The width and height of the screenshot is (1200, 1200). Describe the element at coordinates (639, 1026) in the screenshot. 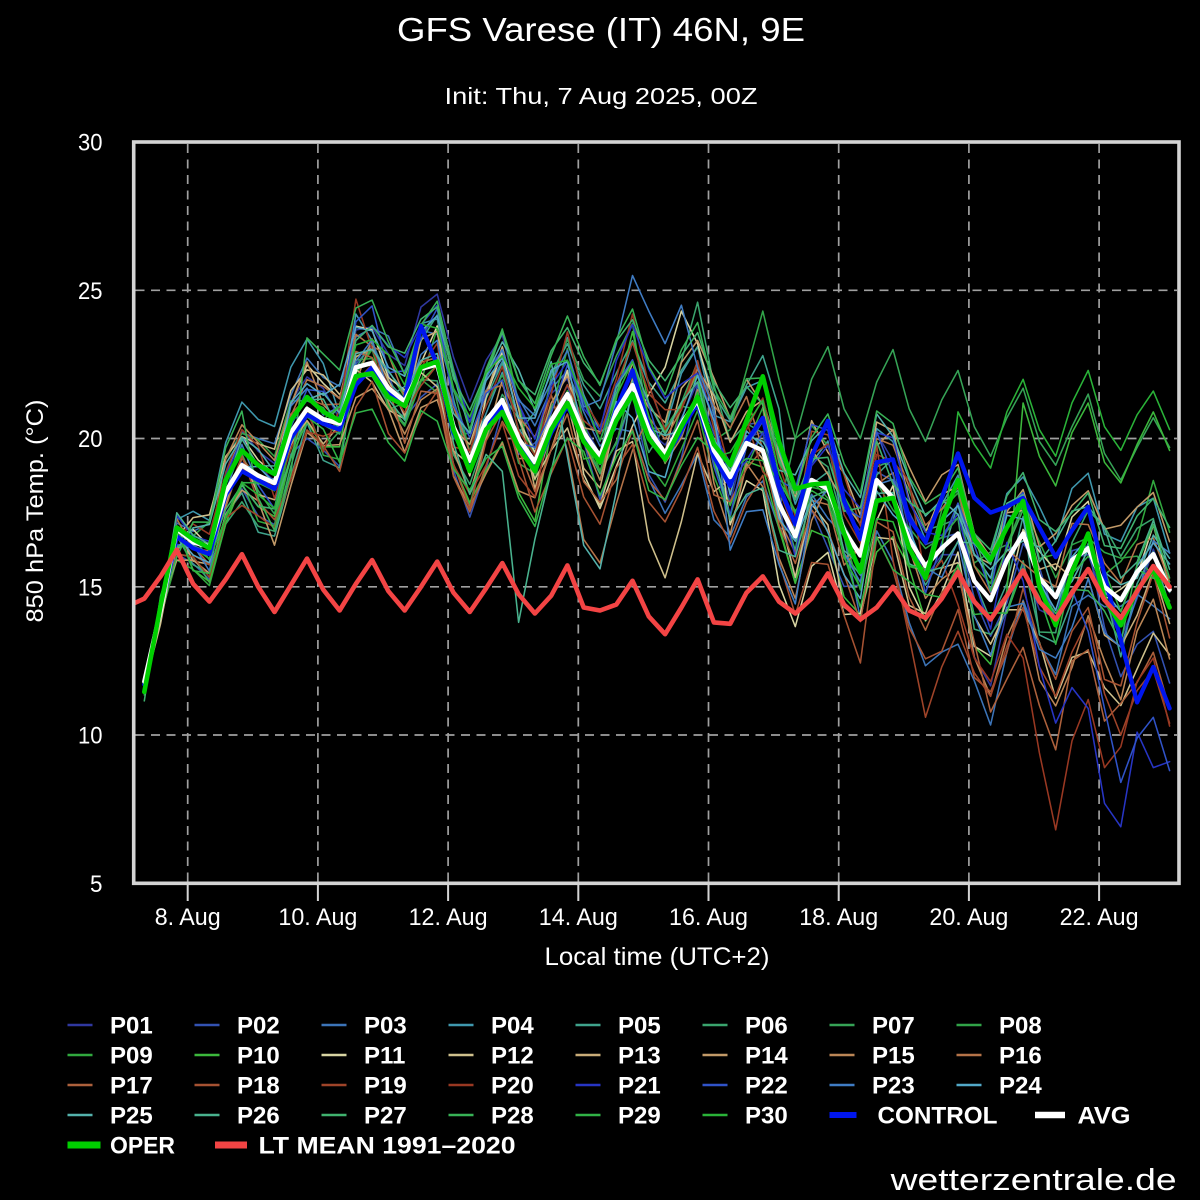

I see `svg-text: P05` at that location.